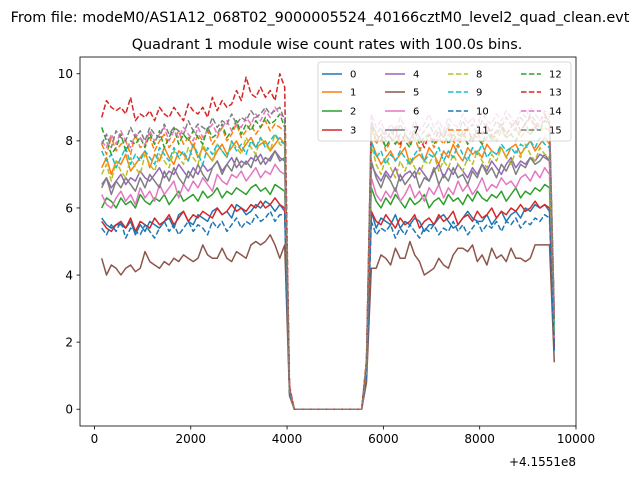 This screenshot has height=480, width=640. What do you see at coordinates (479, 75) in the screenshot?
I see `legend-label-8: 8` at bounding box center [479, 75].